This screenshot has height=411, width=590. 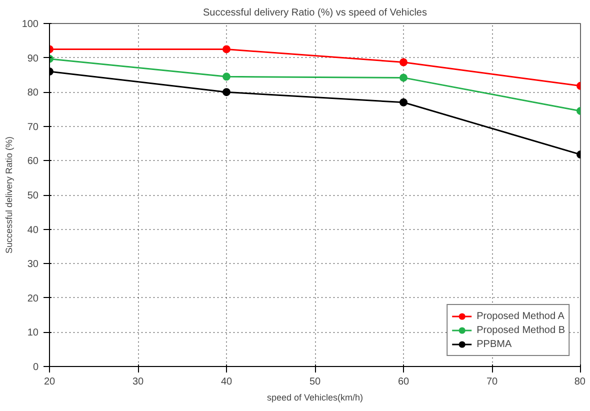 I want to click on y-tick-label: 60, so click(x=33, y=162).